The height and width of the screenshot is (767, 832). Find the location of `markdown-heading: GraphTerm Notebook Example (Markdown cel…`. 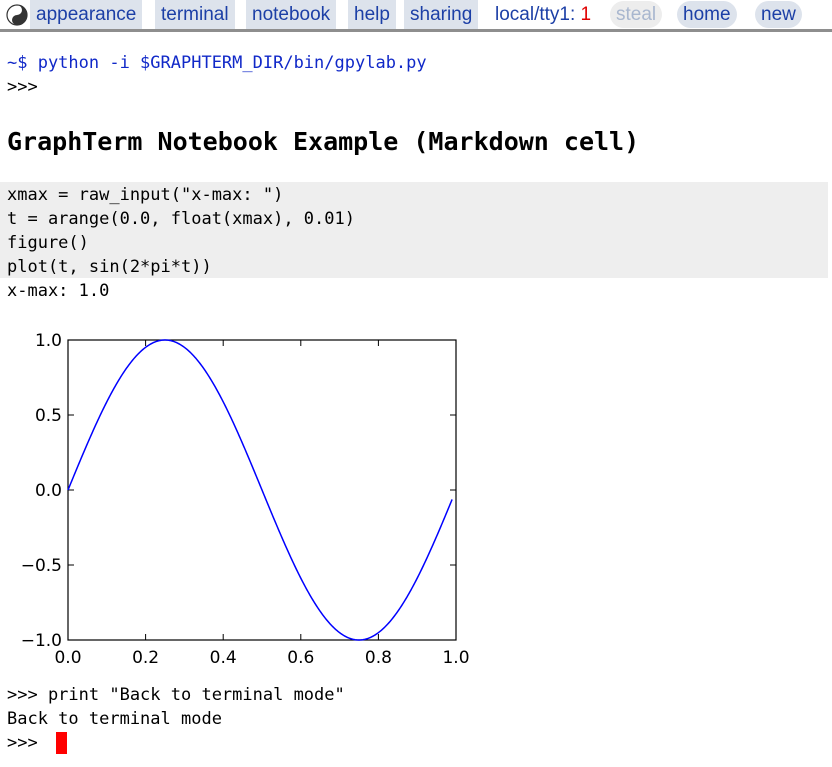

markdown-heading: GraphTerm Notebook Example (Markdown cel… is located at coordinates (323, 141).